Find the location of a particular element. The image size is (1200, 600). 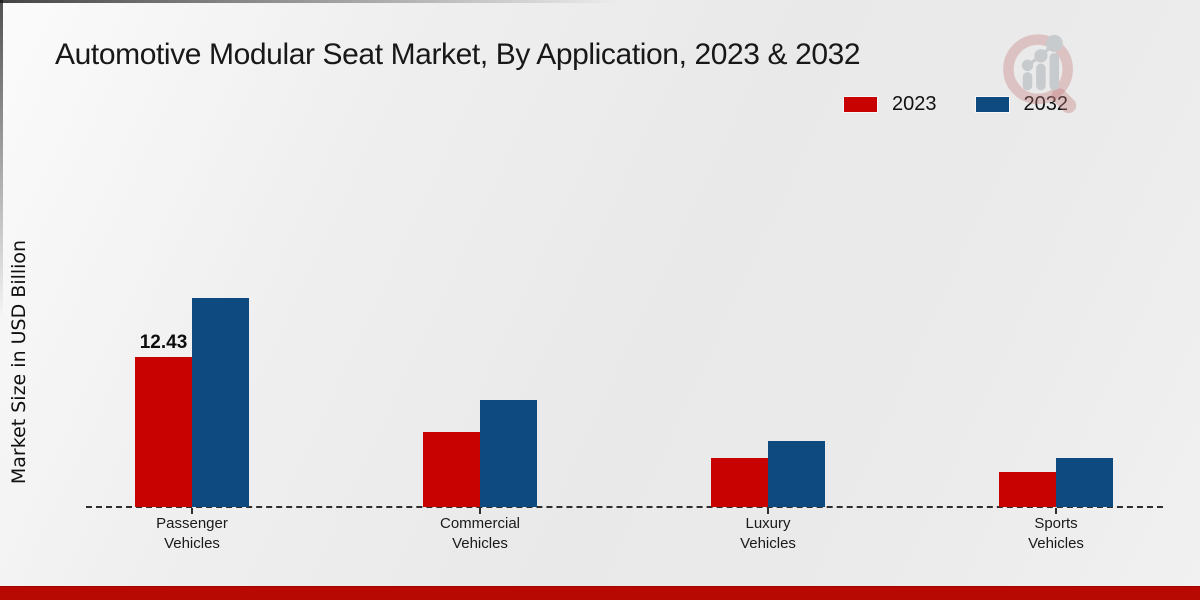

legend-item-2032: 2032 is located at coordinates (1021, 104).